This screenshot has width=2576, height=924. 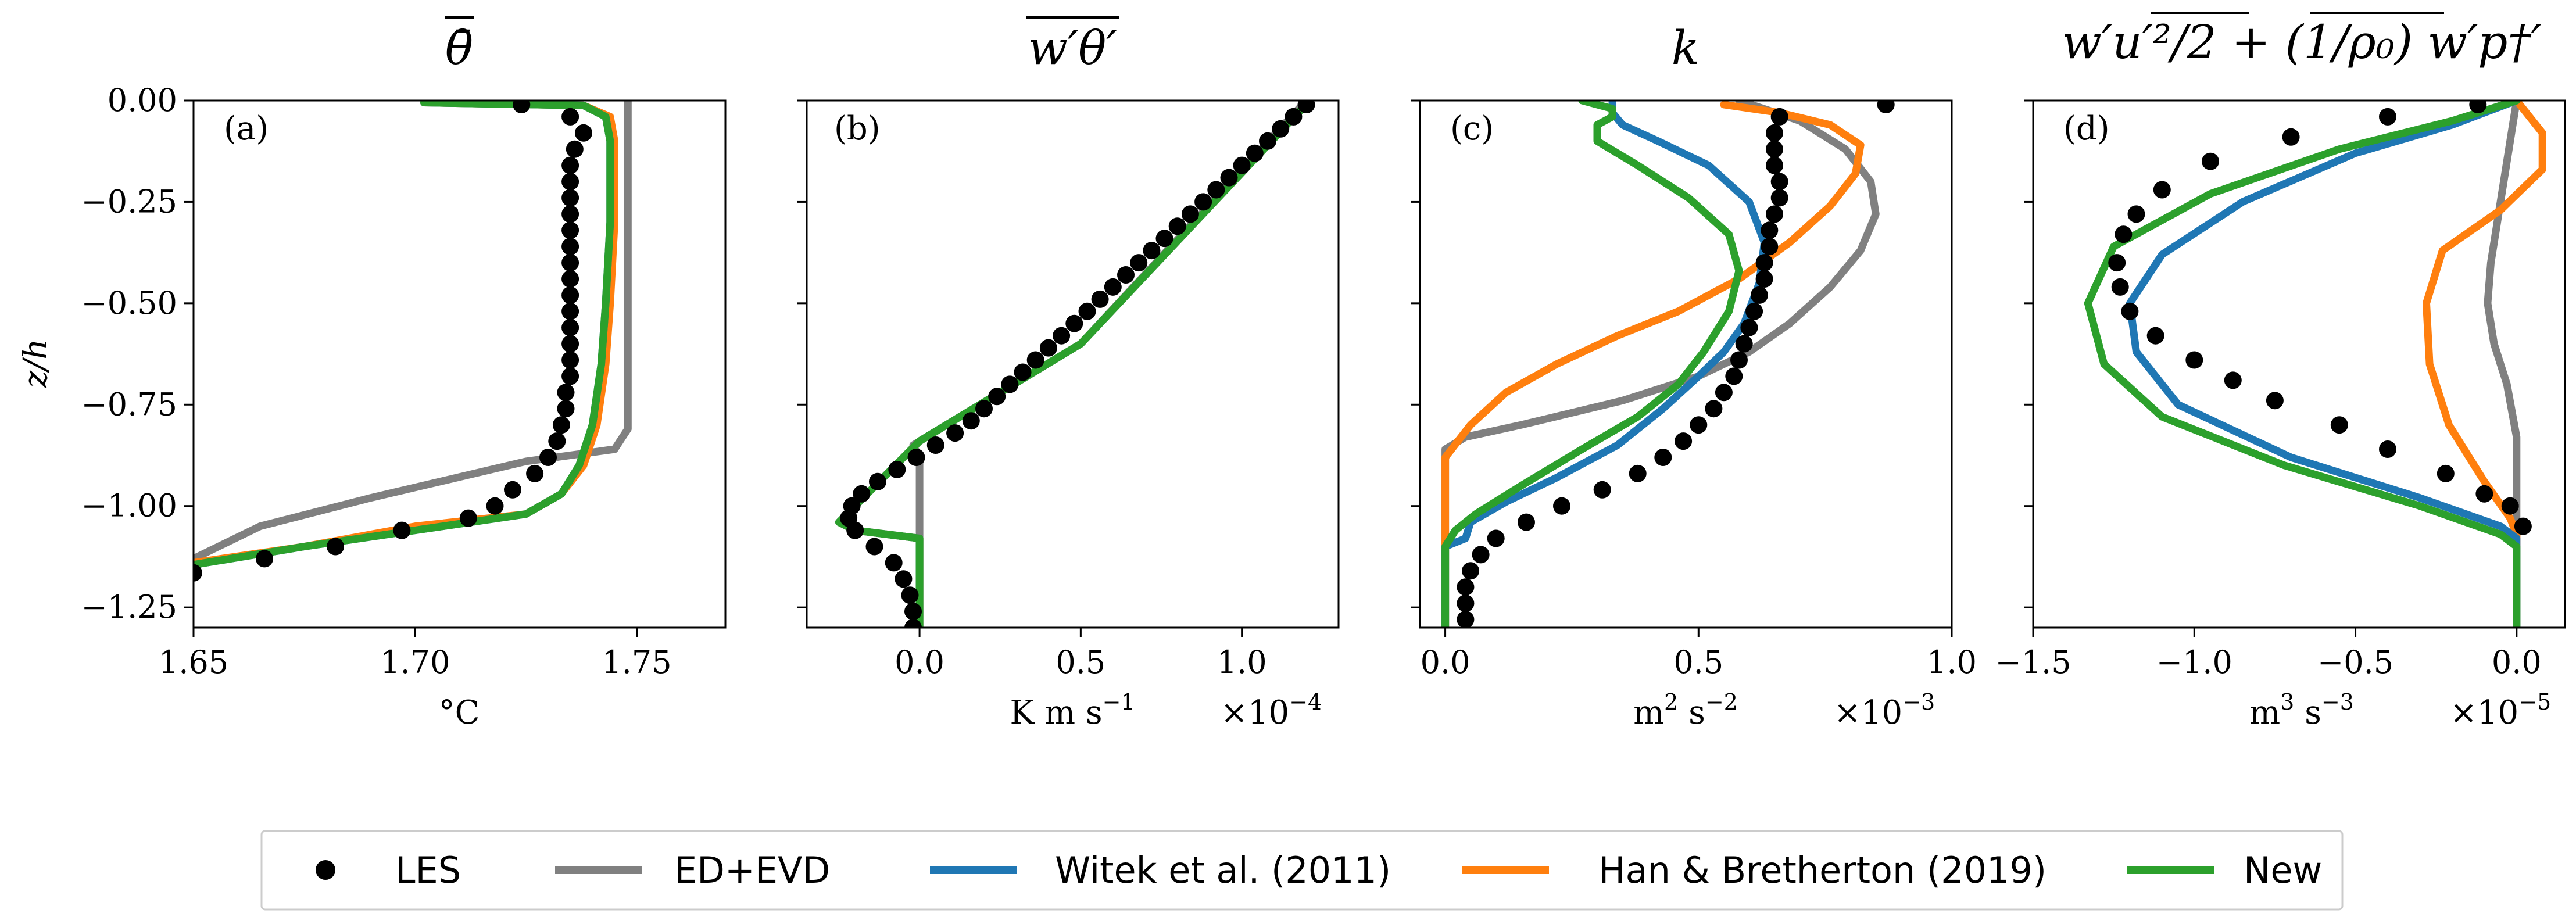 What do you see at coordinates (1472, 129) in the screenshot?
I see `panel-c-tag: (c)` at bounding box center [1472, 129].